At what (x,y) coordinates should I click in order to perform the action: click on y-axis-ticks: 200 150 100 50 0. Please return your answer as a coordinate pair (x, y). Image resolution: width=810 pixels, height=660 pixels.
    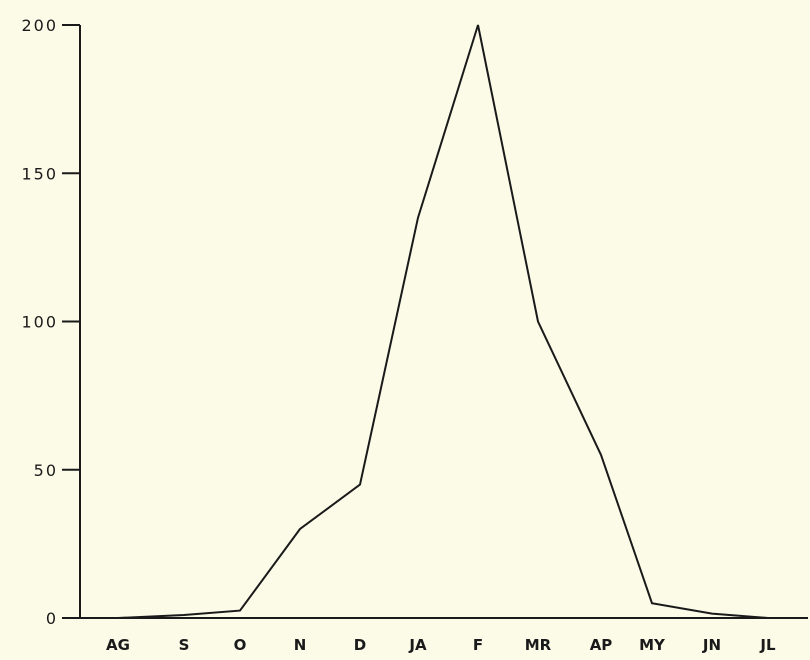
    Looking at the image, I should click on (50, 322).